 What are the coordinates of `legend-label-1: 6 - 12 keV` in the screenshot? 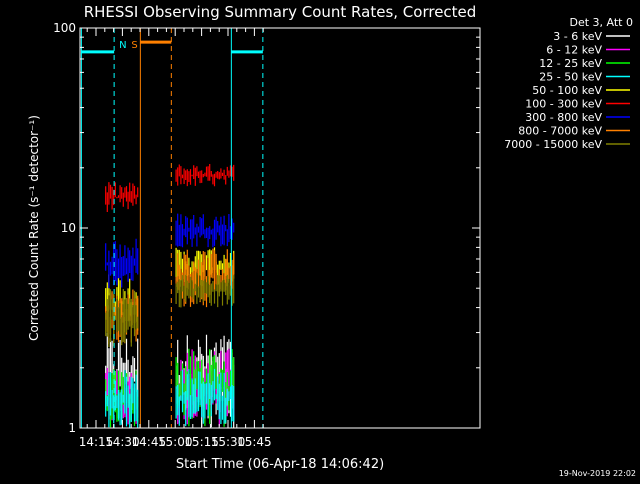 It's located at (574, 50).